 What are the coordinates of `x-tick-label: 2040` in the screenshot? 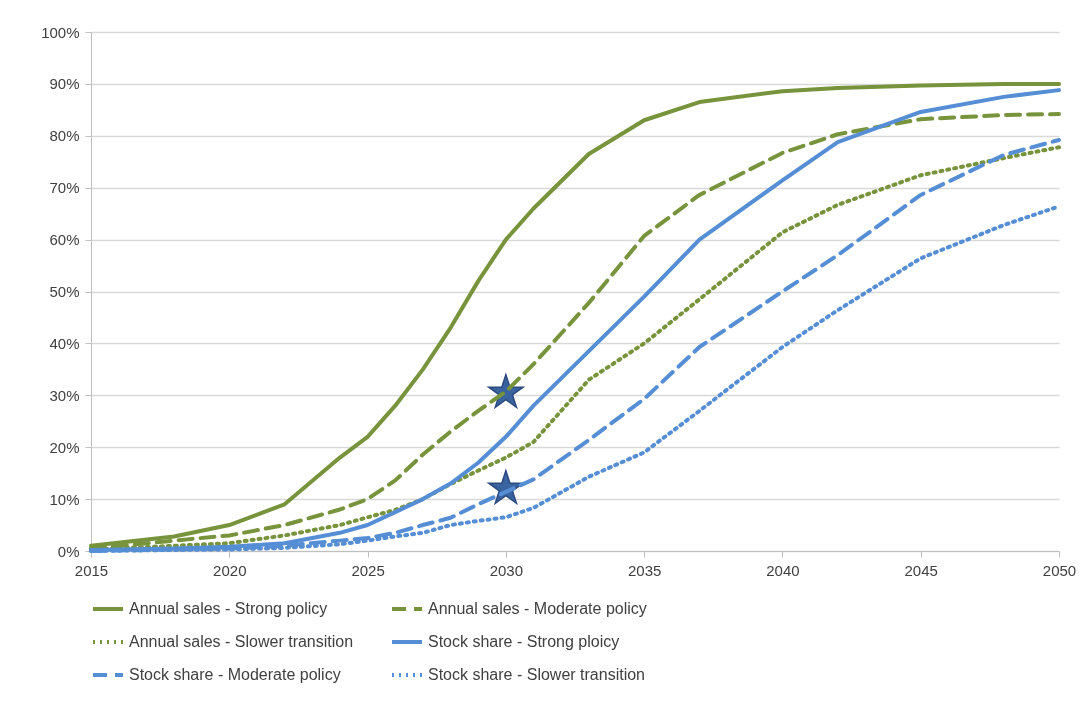 It's located at (783, 570).